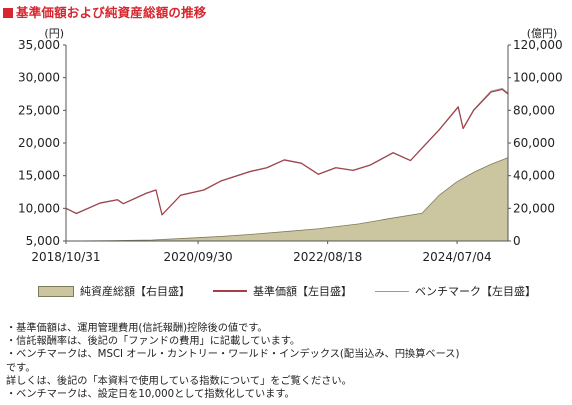  What do you see at coordinates (137, 328) in the screenshot?
I see `footnote: ・基準価額は、運用管理費用(信託報酬)控除後の値です。` at bounding box center [137, 328].